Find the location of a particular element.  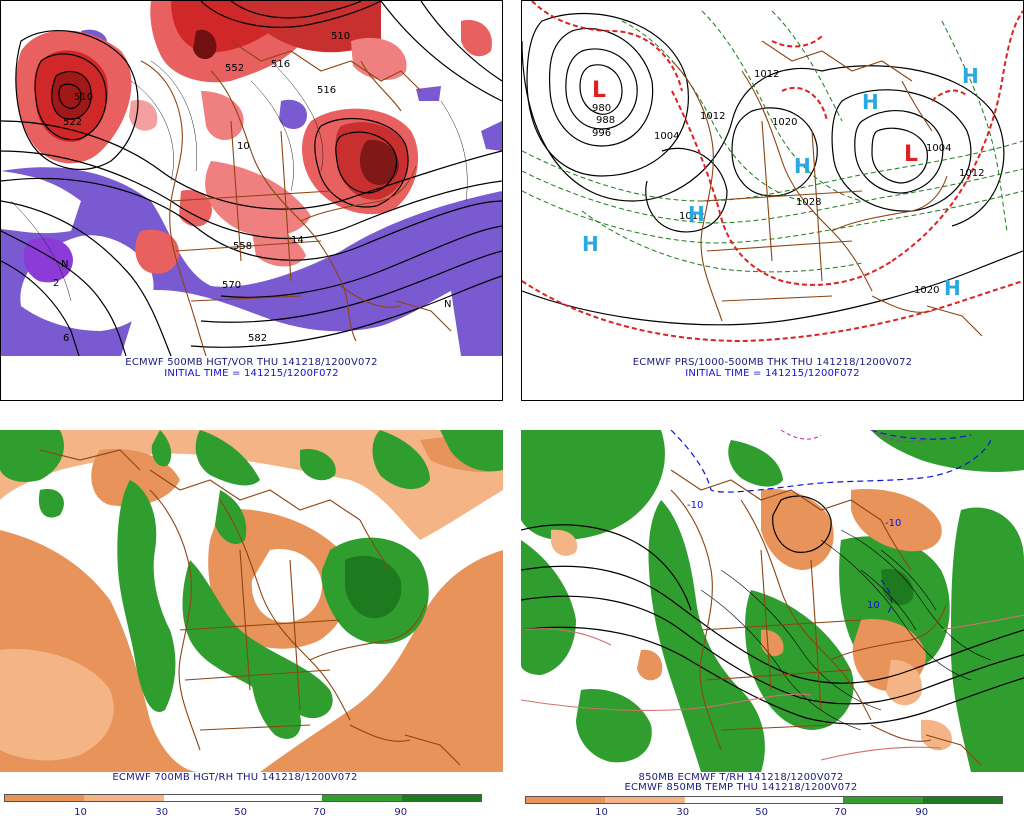

contour-label: 10 is located at coordinates (243, 146).